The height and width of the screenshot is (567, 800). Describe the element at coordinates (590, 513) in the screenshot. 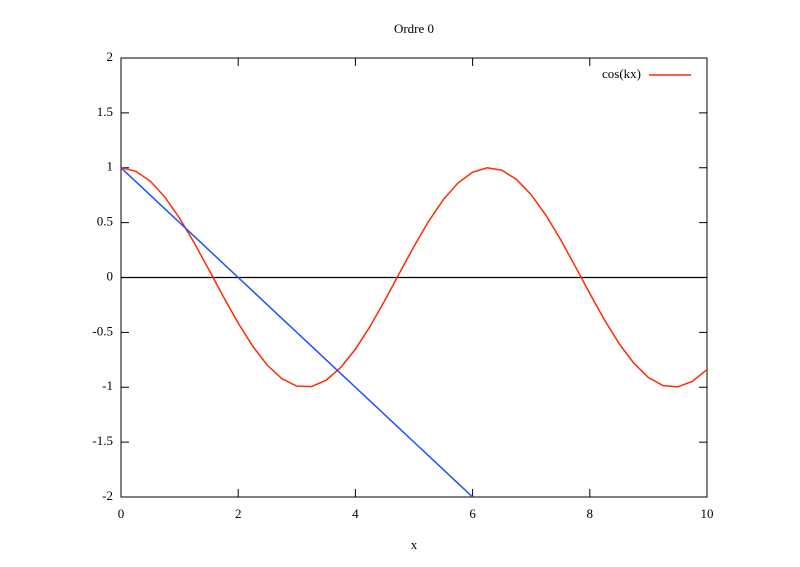

I see `x-tick-label: 8` at that location.